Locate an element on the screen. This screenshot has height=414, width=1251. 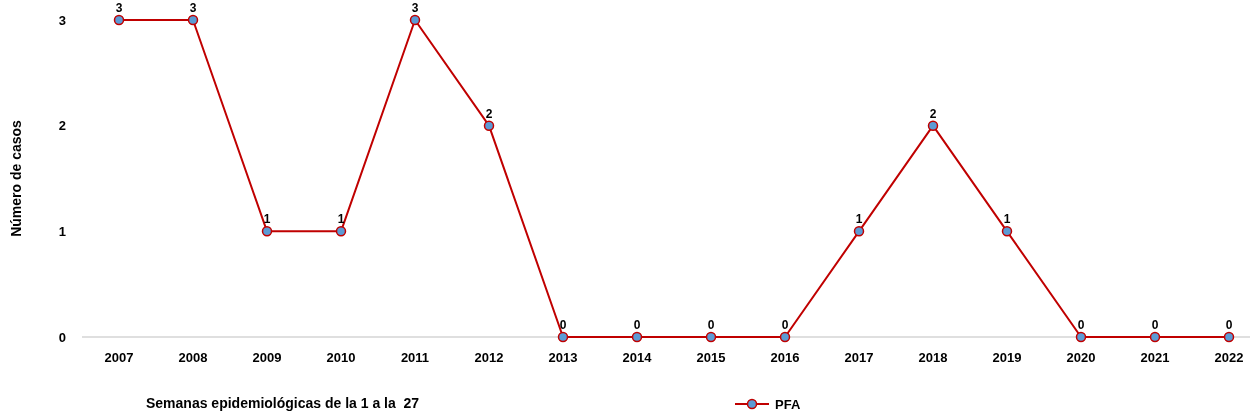
x-tick-label: 2020 is located at coordinates (1081, 357).